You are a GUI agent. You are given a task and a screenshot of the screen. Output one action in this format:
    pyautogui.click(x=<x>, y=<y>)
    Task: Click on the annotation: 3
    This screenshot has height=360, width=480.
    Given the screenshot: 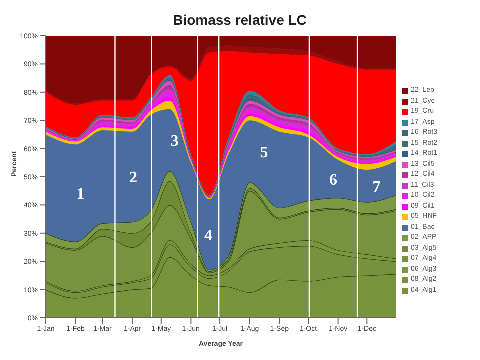 What is the action you would take?
    pyautogui.click(x=174, y=141)
    